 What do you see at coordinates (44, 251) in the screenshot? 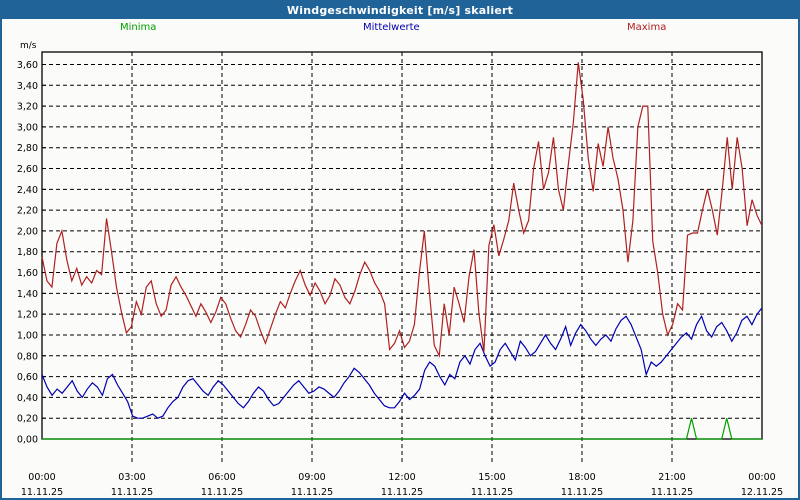
I see `axis-tick-marks` at bounding box center [44, 251].